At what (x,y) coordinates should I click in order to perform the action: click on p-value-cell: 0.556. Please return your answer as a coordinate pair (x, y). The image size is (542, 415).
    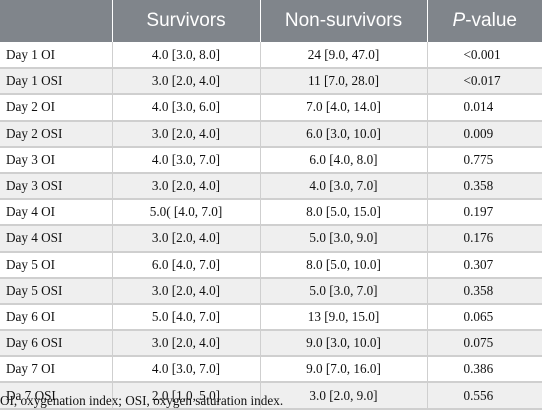
    Looking at the image, I should click on (484, 395).